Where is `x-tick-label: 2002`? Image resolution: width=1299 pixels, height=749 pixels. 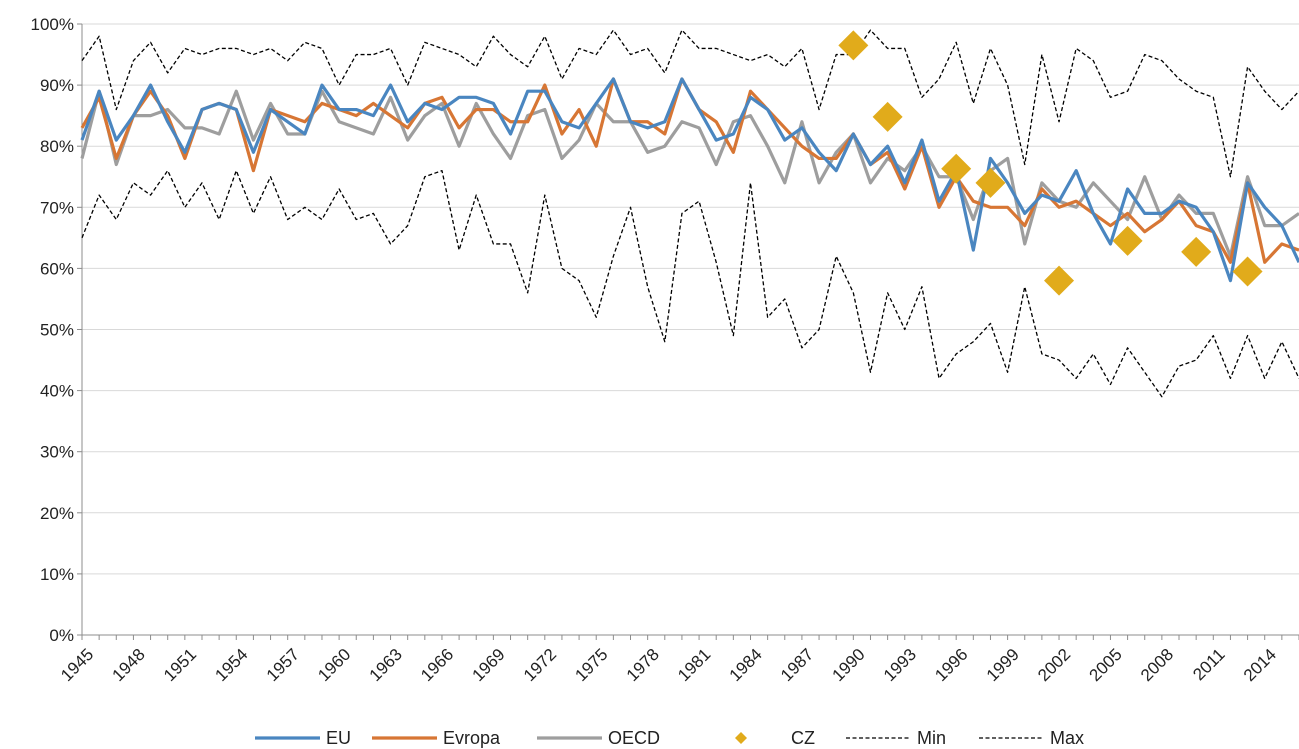
x-tick-label: 2002 is located at coordinates (1054, 665).